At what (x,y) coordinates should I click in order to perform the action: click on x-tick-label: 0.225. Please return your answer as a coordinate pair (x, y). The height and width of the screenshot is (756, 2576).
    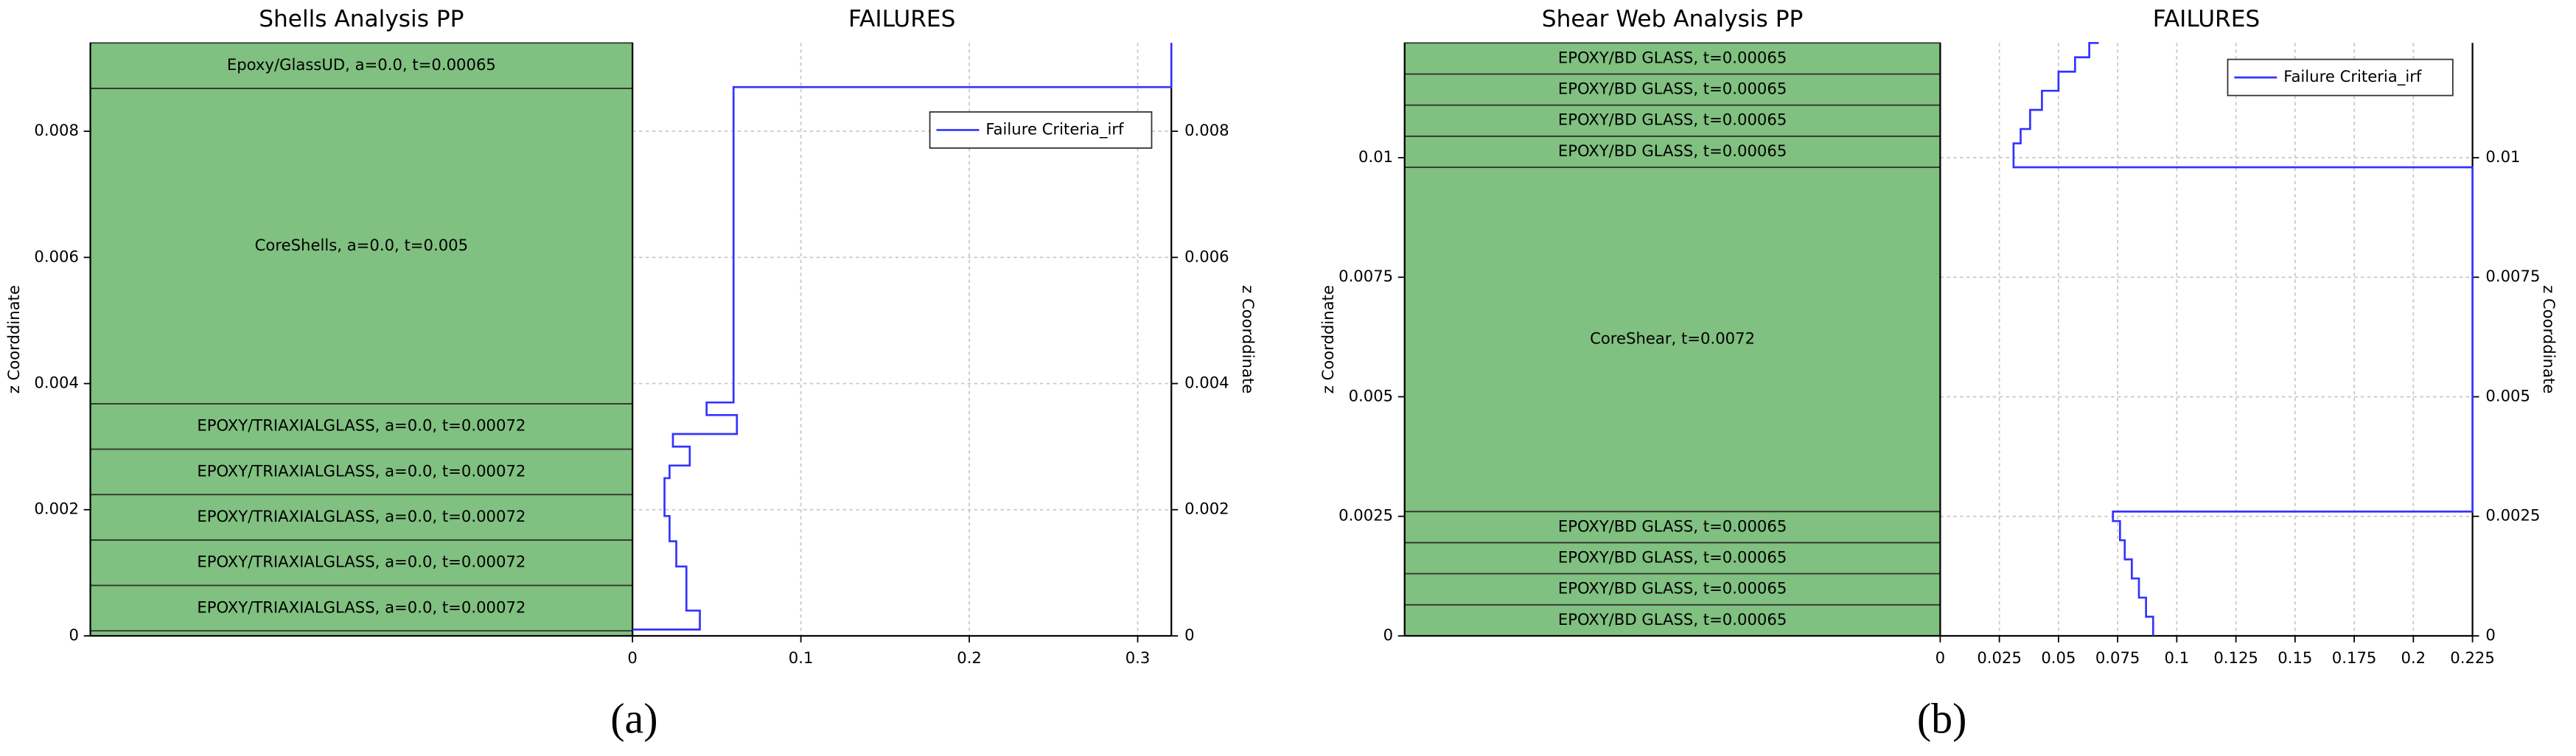
    Looking at the image, I should click on (2472, 657).